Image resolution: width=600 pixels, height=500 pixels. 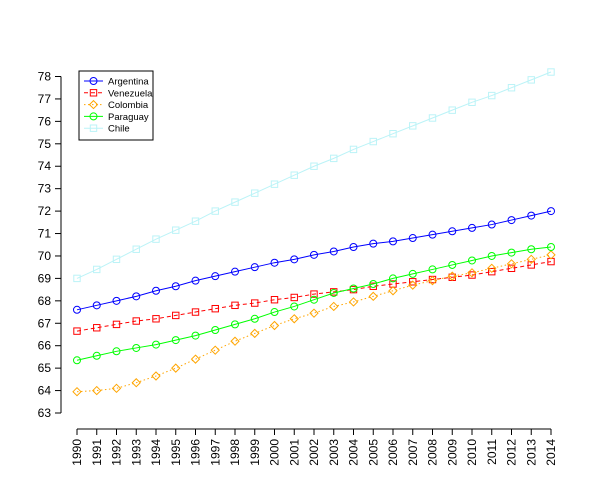 I want to click on x-tick-label: 2003, so click(x=334, y=452).